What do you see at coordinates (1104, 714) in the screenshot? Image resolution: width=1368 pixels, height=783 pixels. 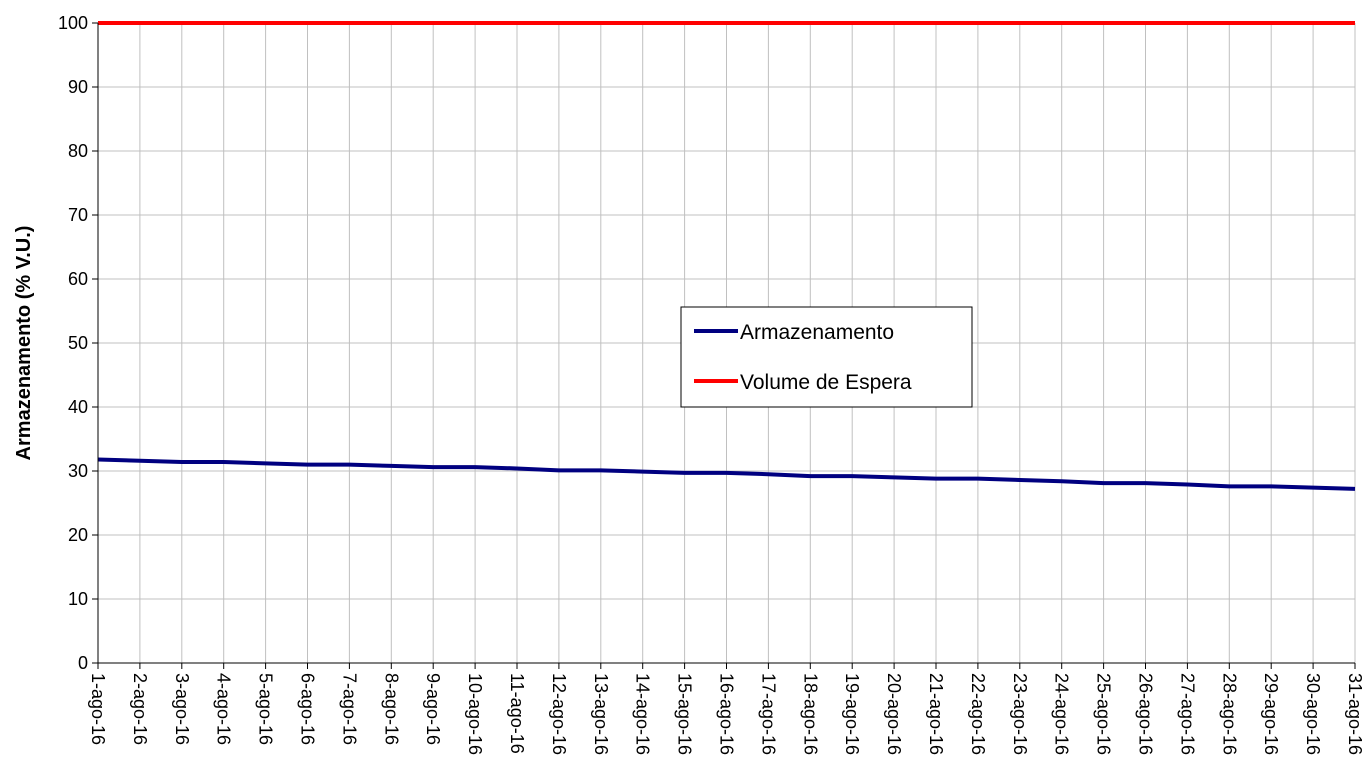 I see `x-tick-label: 25-ago-16` at bounding box center [1104, 714].